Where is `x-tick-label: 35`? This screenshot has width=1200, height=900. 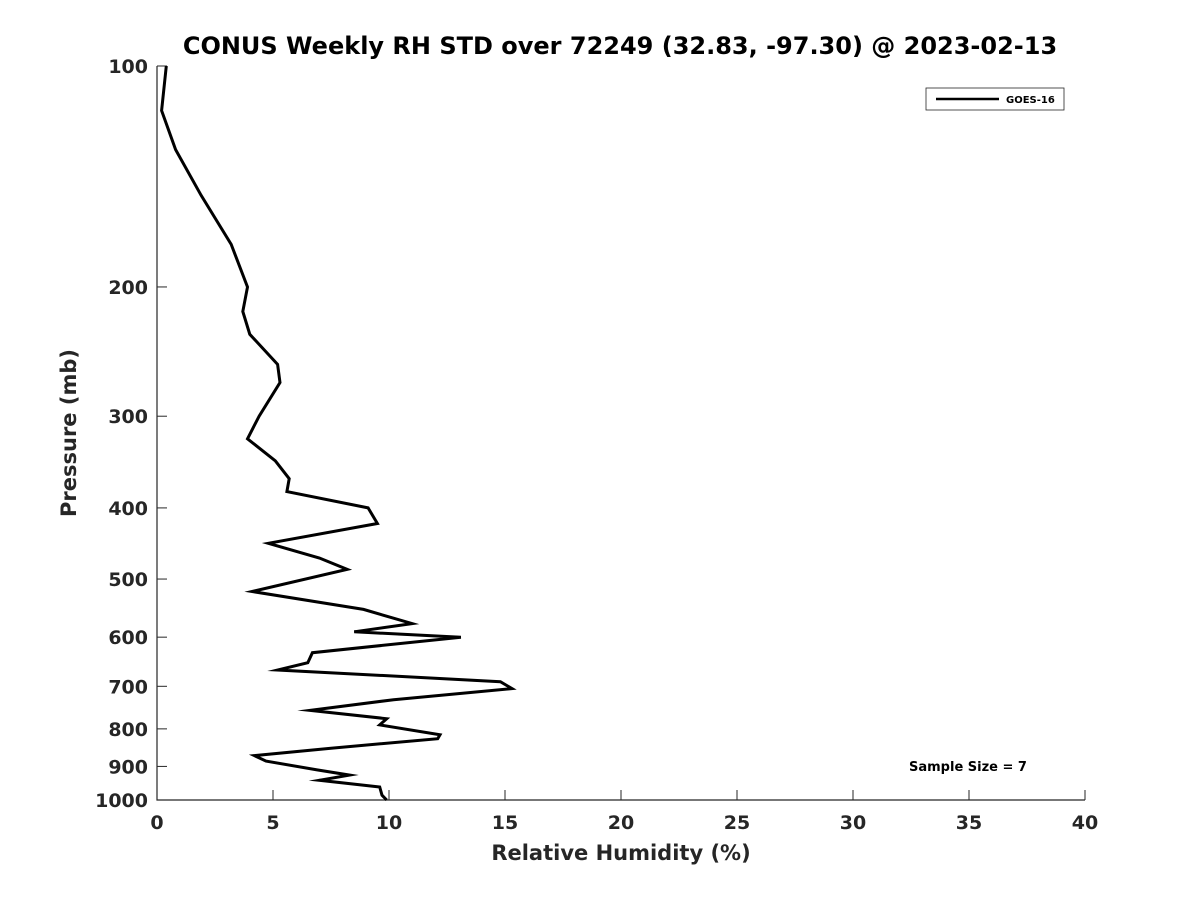 x-tick-label: 35 is located at coordinates (969, 823).